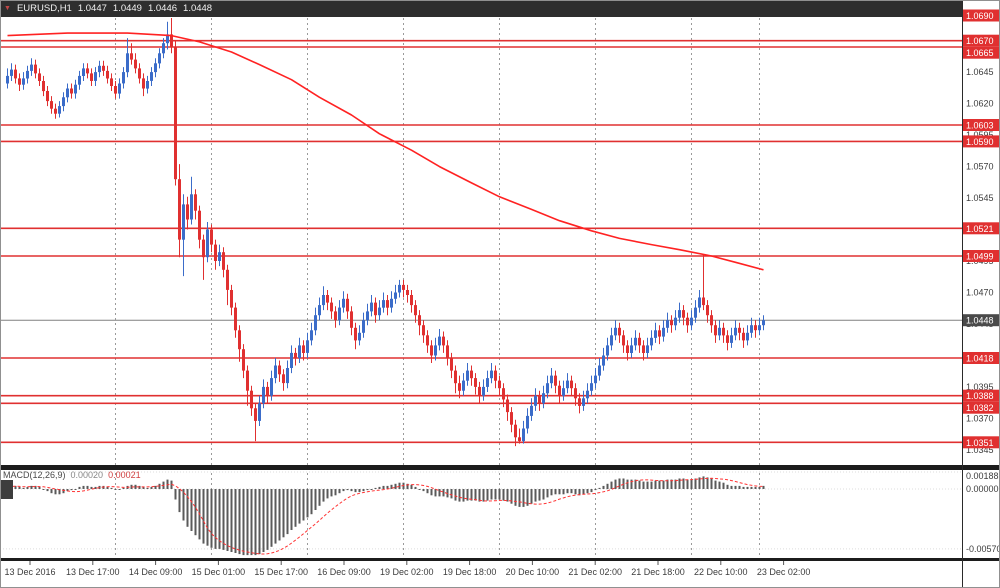 The width and height of the screenshot is (1000, 588). What do you see at coordinates (407, 572) in the screenshot?
I see `time-axis-label: 19 Dec 02:00` at bounding box center [407, 572].